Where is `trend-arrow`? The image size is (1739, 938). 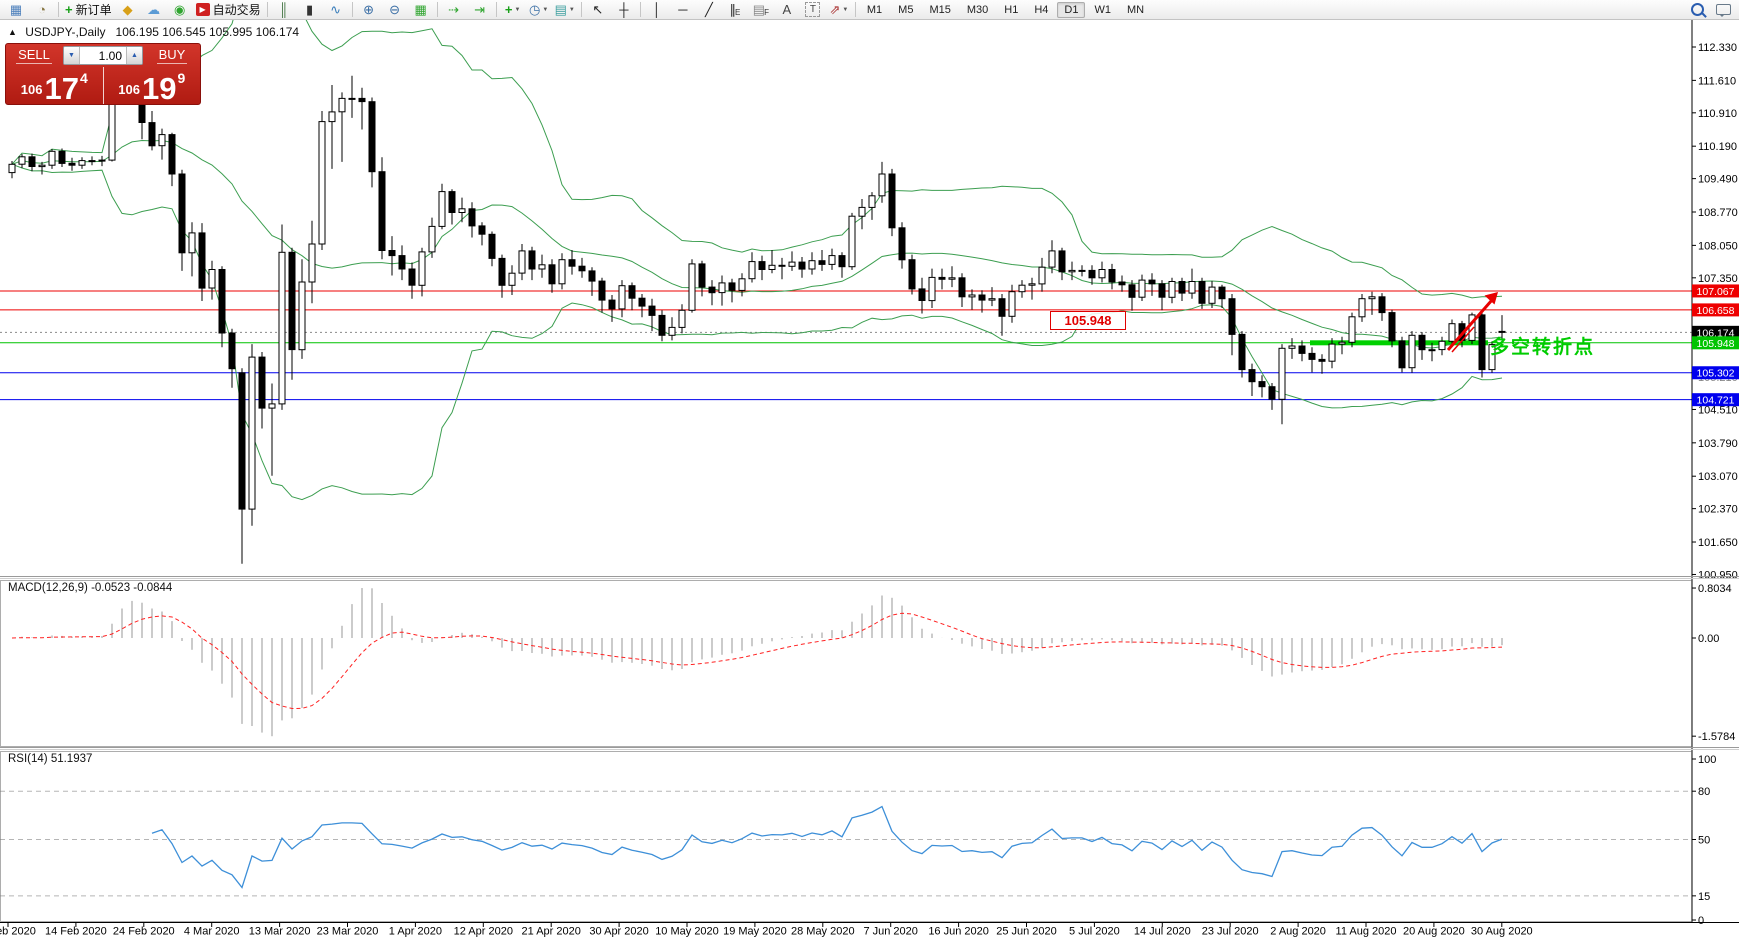 trend-arrow is located at coordinates (1472, 322).